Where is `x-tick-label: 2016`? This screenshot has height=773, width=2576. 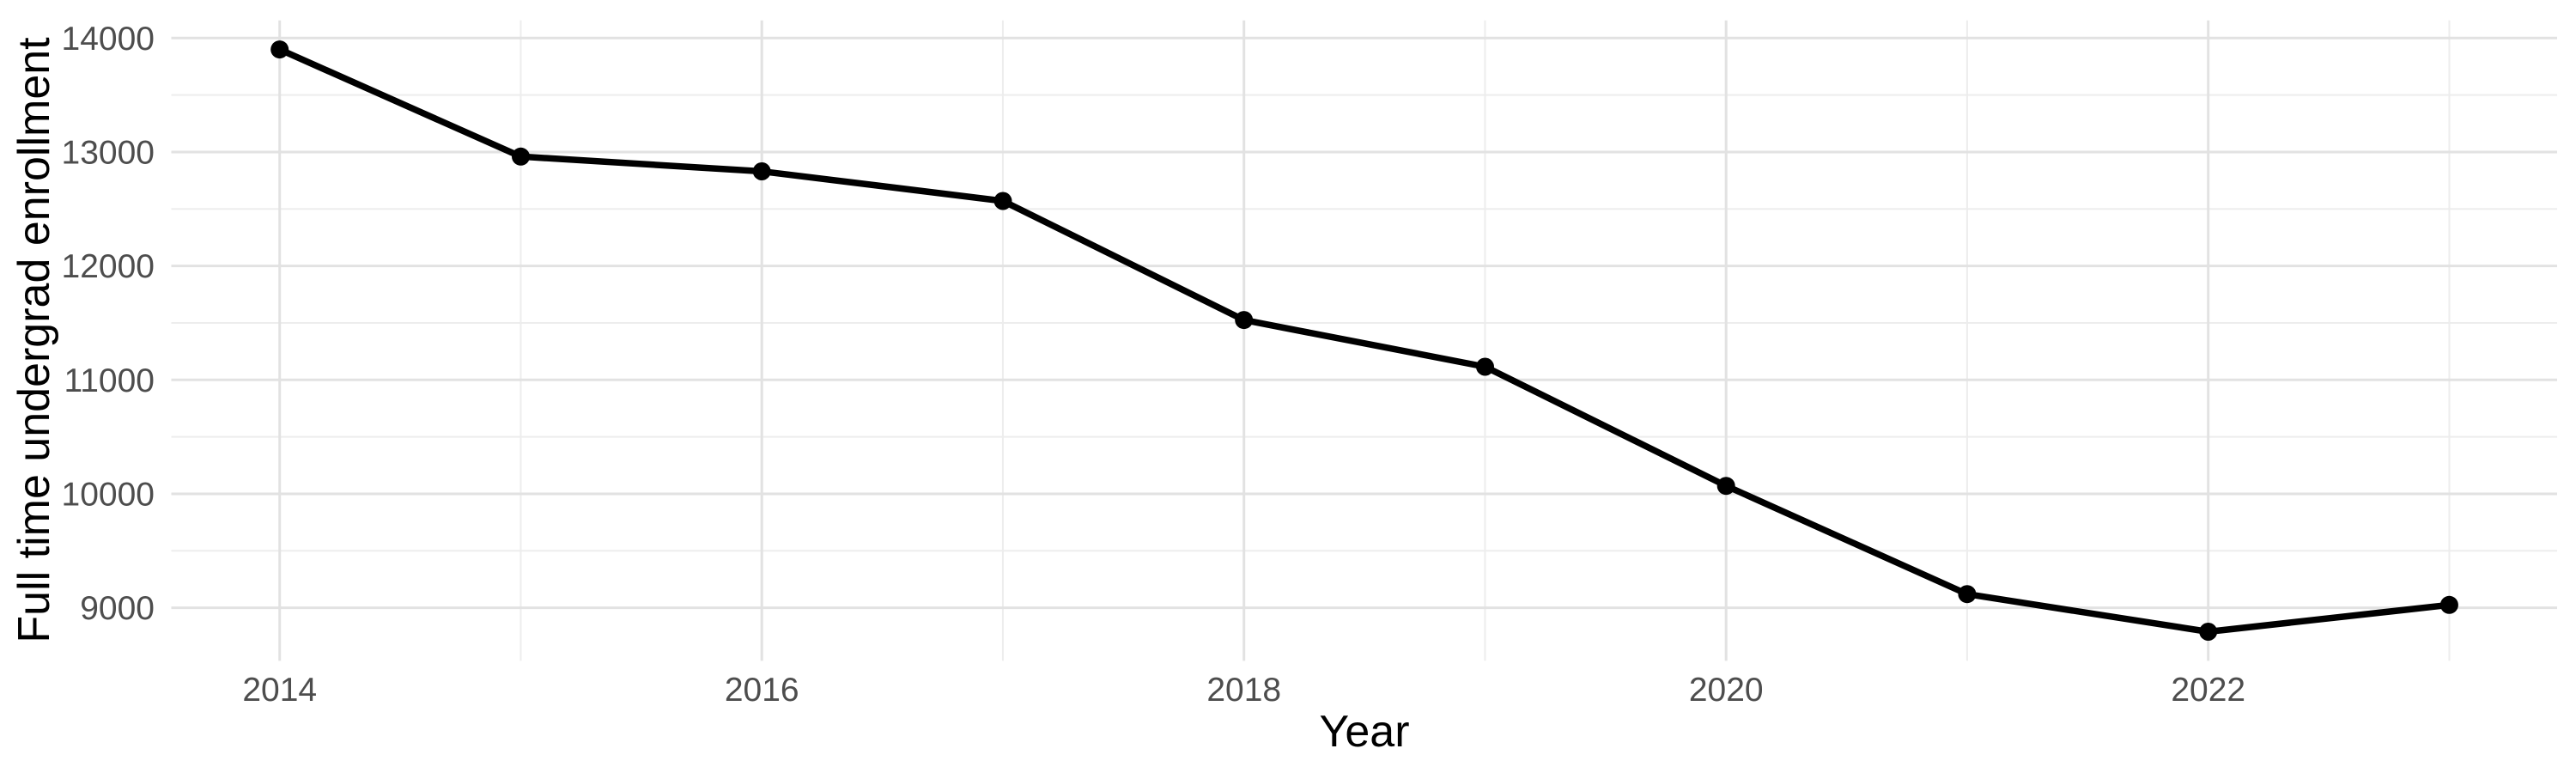
x-tick-label: 2016 is located at coordinates (762, 690).